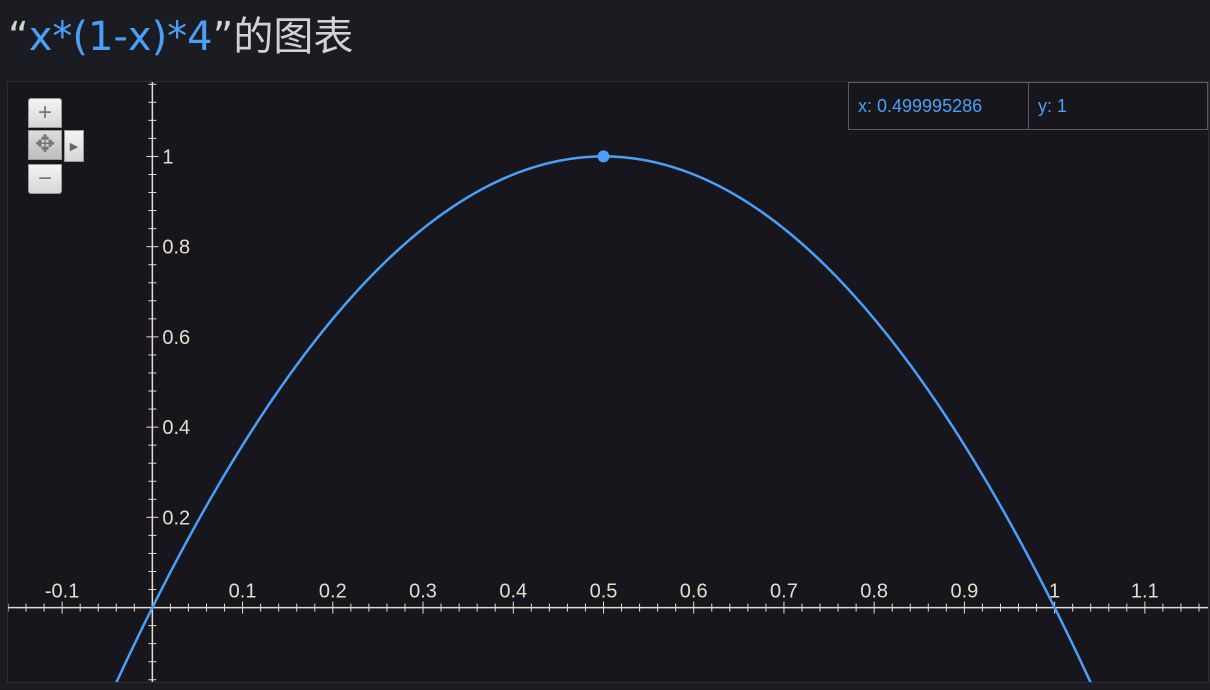  Describe the element at coordinates (423, 592) in the screenshot. I see `x-tick-label: 0.3` at that location.